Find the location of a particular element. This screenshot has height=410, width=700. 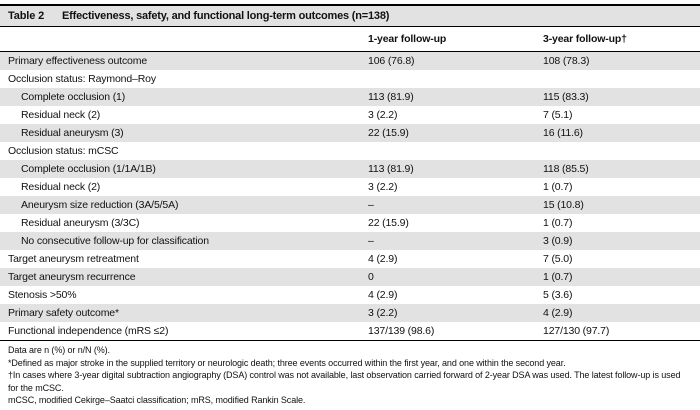

row-label: Primary effectiveness outcome is located at coordinates (78, 61).